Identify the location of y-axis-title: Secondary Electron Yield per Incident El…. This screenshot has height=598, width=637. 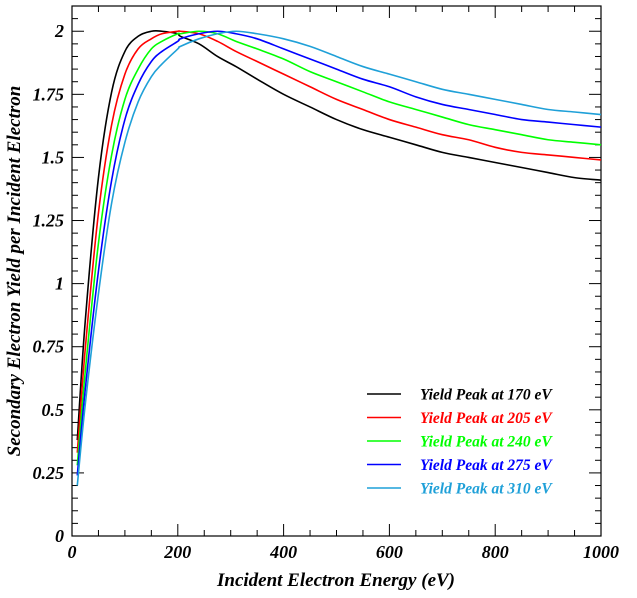
(14, 271).